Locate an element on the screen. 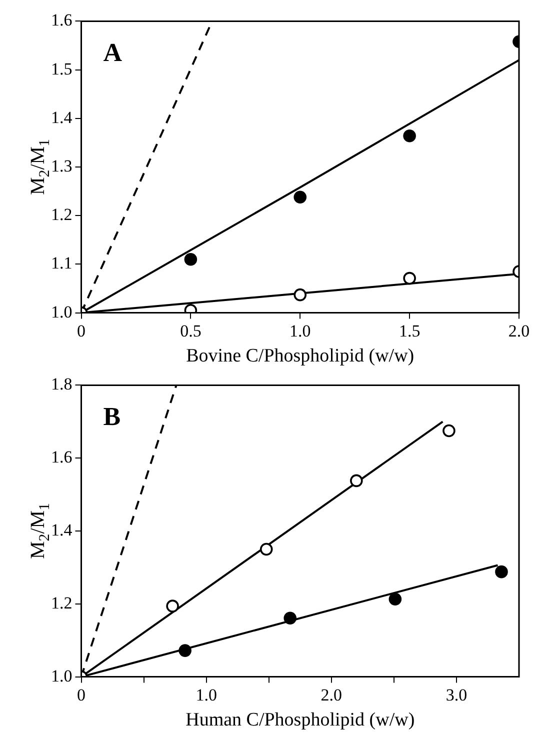 The height and width of the screenshot is (748, 543). x-axis-title: Human C/Phospholipid (w/w) is located at coordinates (300, 720).